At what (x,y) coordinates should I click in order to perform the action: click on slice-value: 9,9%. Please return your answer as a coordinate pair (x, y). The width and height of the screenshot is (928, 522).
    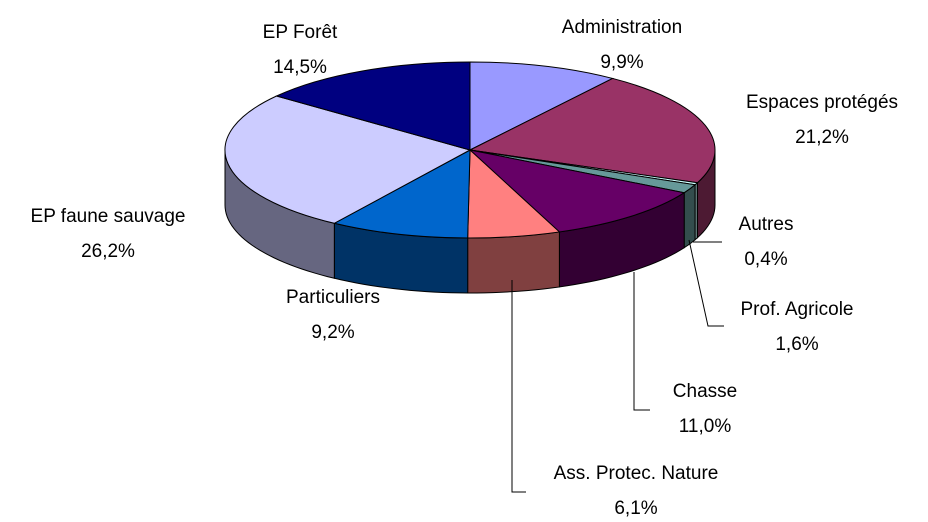
    Looking at the image, I should click on (621, 62).